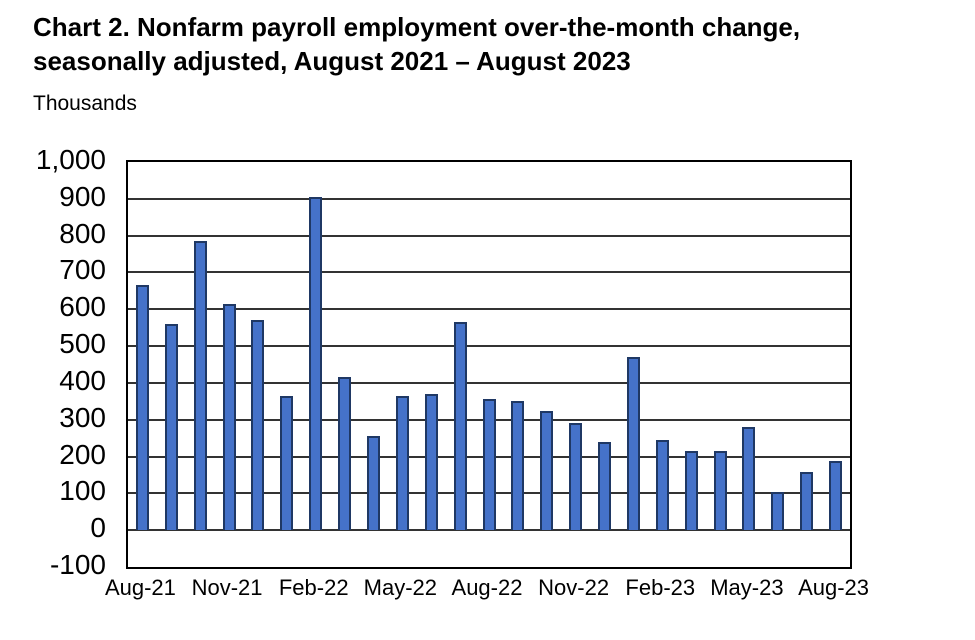 This screenshot has height=640, width=975. What do you see at coordinates (82, 454) in the screenshot?
I see `y-tick-label-200: 200` at bounding box center [82, 454].